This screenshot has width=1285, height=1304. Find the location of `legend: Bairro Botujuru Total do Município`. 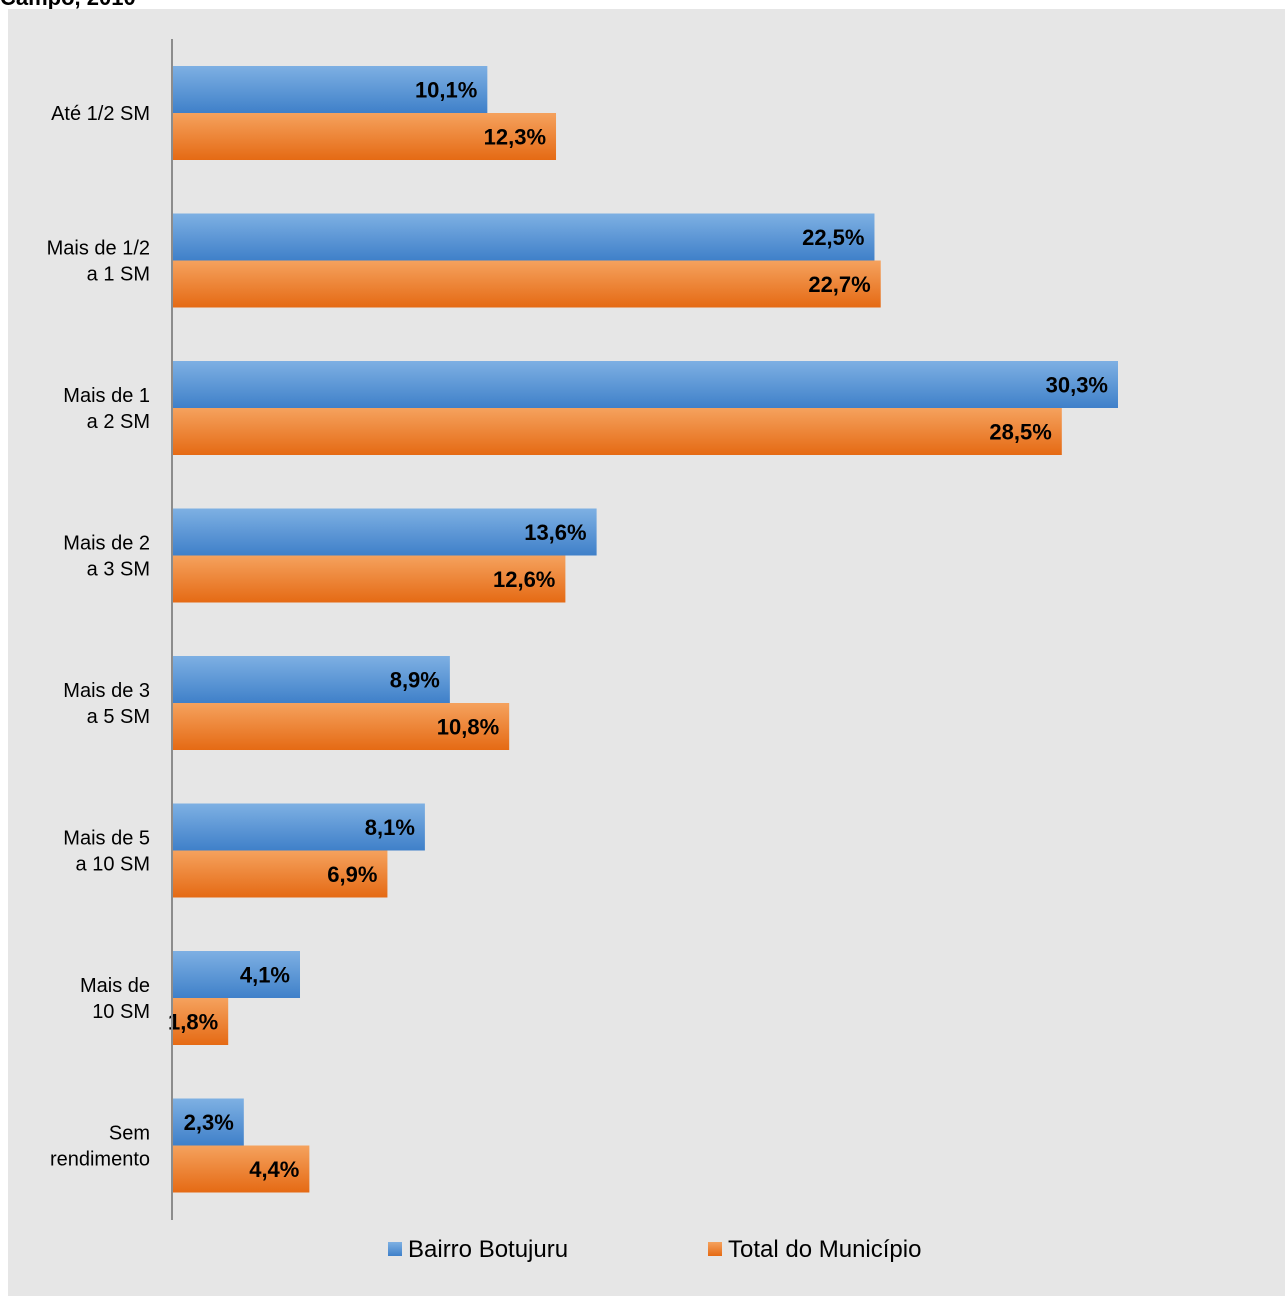

legend: Bairro Botujuru Total do Município is located at coordinates (654, 1249).